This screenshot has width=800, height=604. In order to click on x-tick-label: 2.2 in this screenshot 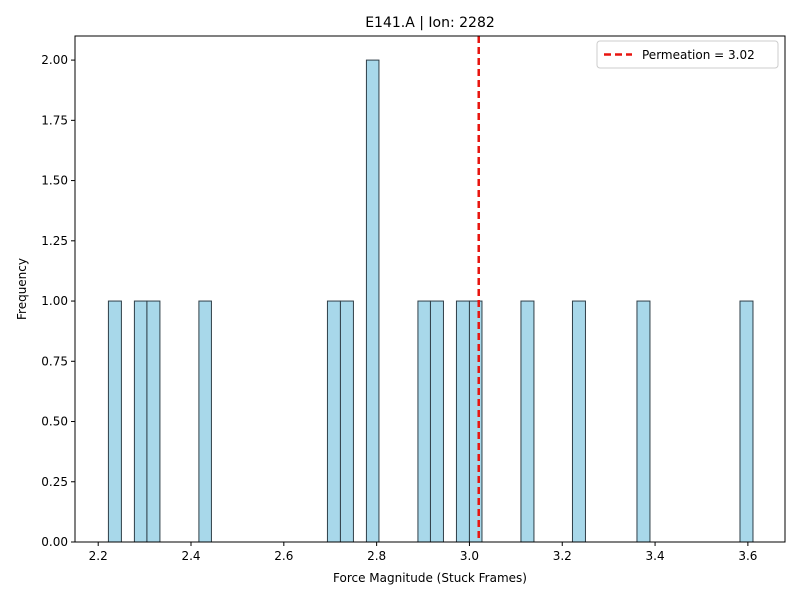, I will do `click(98, 556)`.